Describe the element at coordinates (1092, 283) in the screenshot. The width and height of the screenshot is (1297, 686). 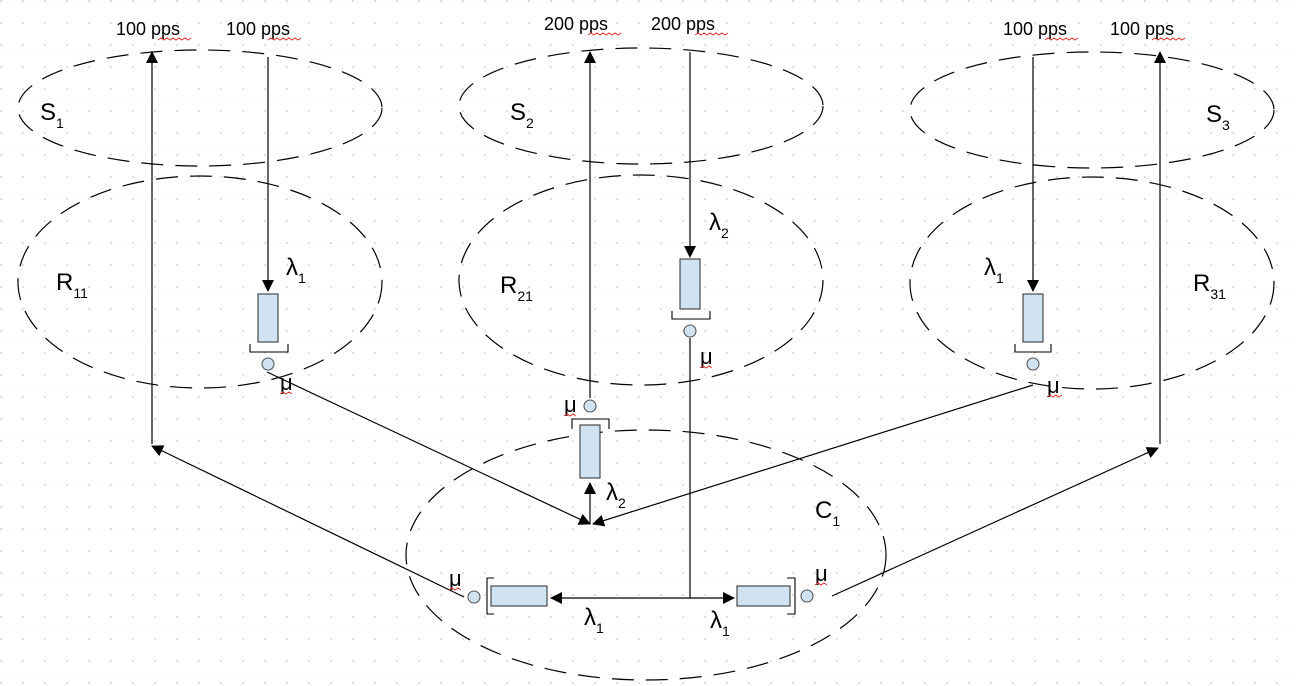
I see `zone-r31` at that location.